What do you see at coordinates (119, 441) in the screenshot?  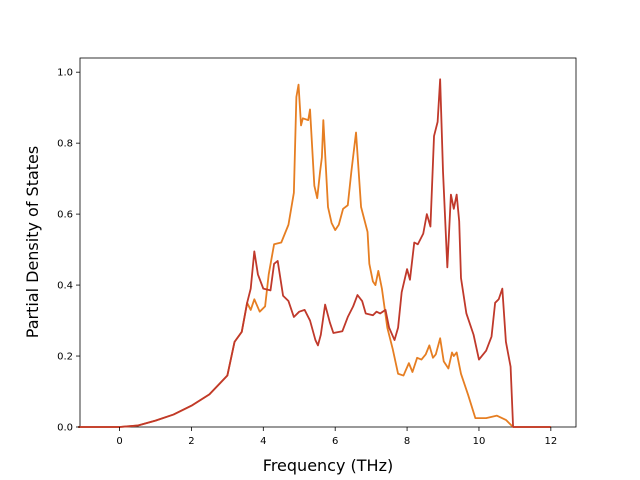 I see `x-tick-label: 0` at bounding box center [119, 441].